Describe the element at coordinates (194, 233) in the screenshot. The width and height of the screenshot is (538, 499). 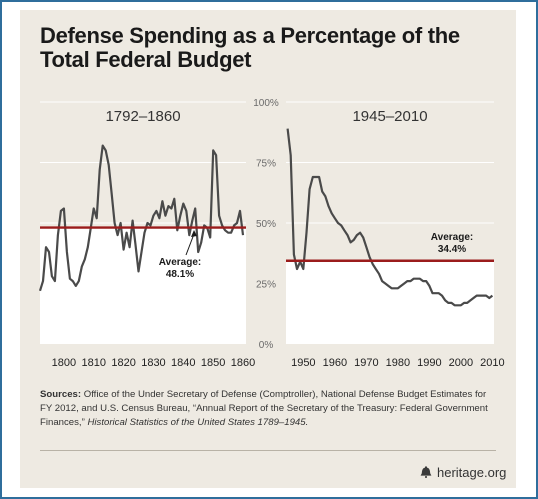
I see `average-pointer-arrowhead` at that location.